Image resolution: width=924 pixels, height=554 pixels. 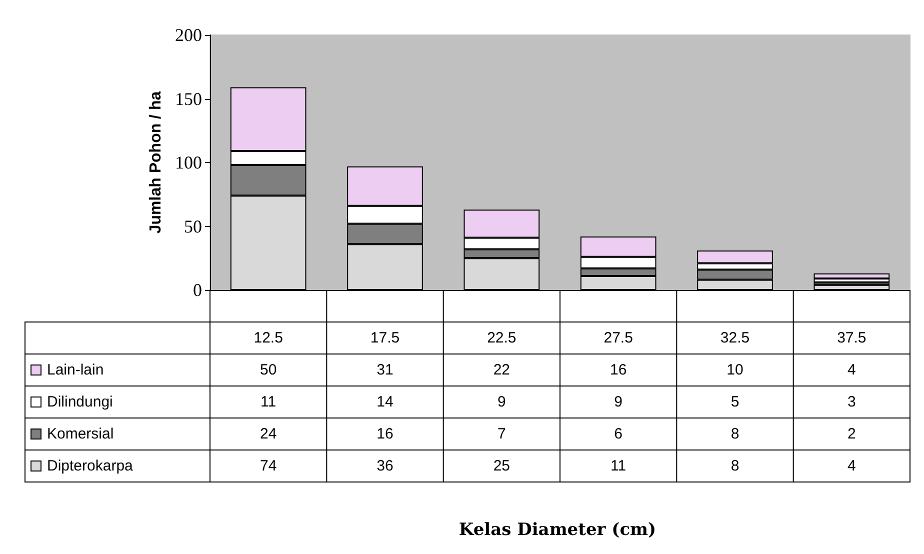 I want to click on y-tick-label: 0, so click(x=197, y=290).